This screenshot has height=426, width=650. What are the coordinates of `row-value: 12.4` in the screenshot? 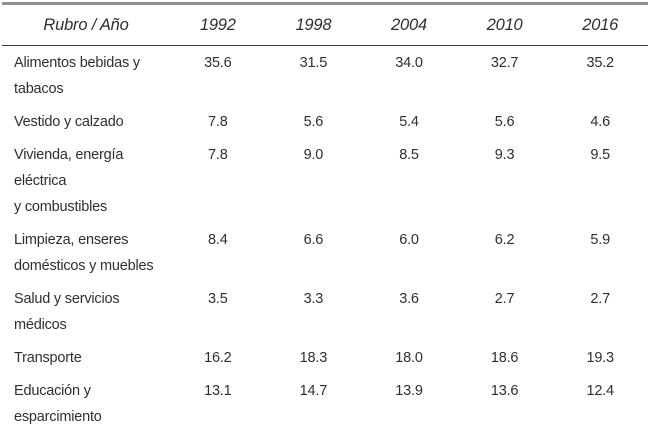 It's located at (600, 391).